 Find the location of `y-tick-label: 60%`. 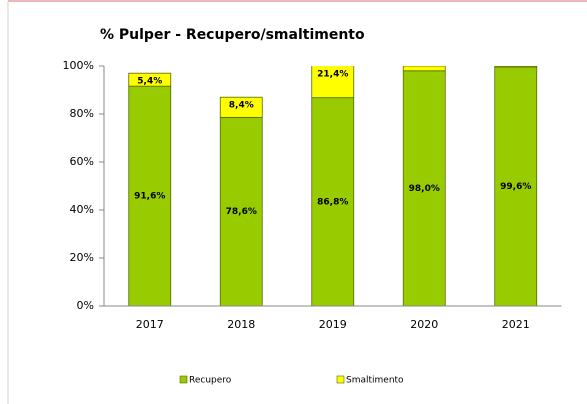

y-tick-label: 60% is located at coordinates (82, 161).